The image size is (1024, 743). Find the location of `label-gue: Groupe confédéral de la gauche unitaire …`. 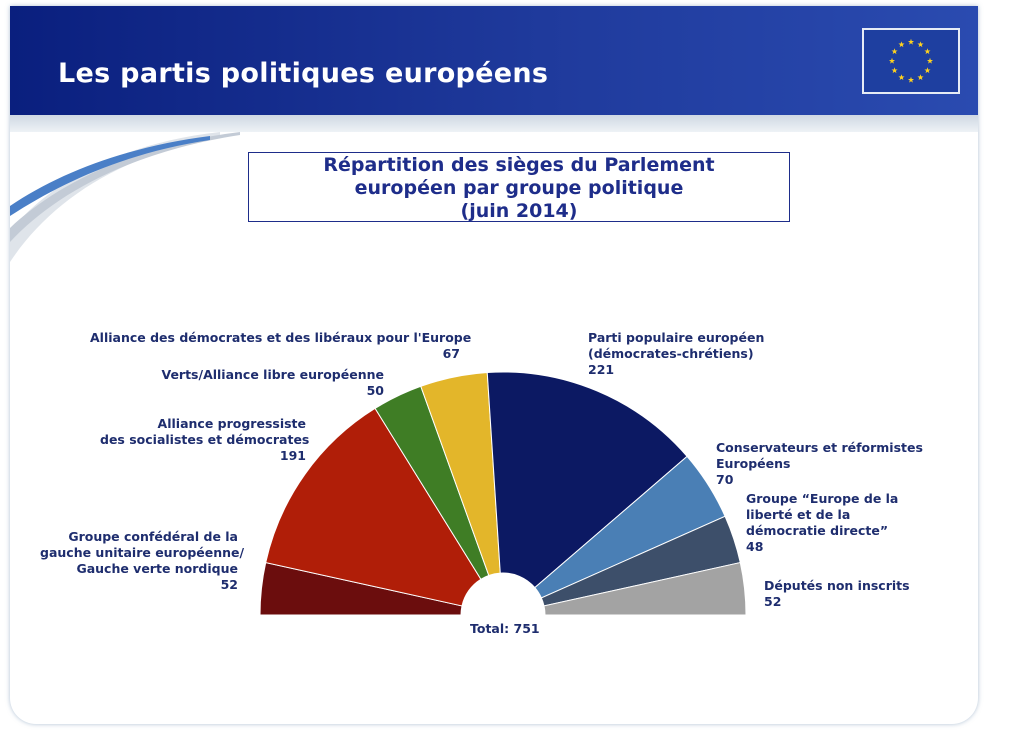

label-gue: Groupe confédéral de la gauche unitaire … is located at coordinates (142, 561).